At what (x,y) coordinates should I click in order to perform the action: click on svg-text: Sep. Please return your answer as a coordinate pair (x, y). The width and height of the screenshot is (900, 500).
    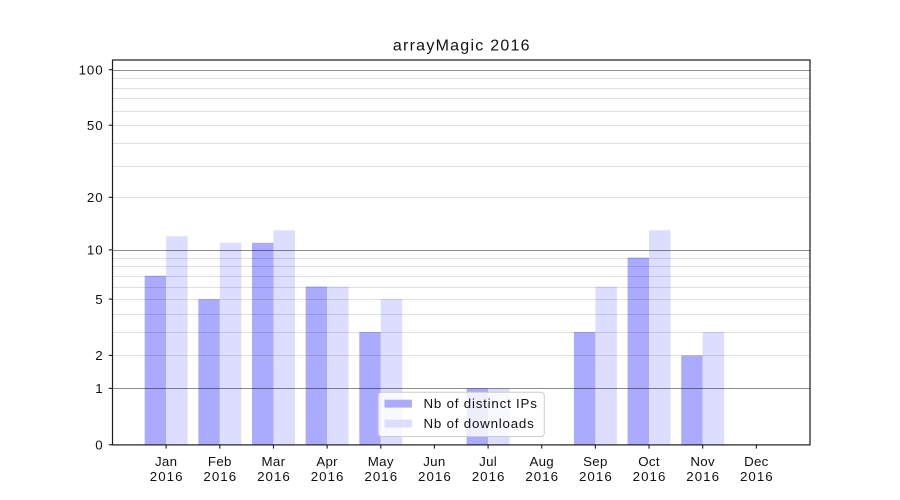
    Looking at the image, I should click on (595, 461).